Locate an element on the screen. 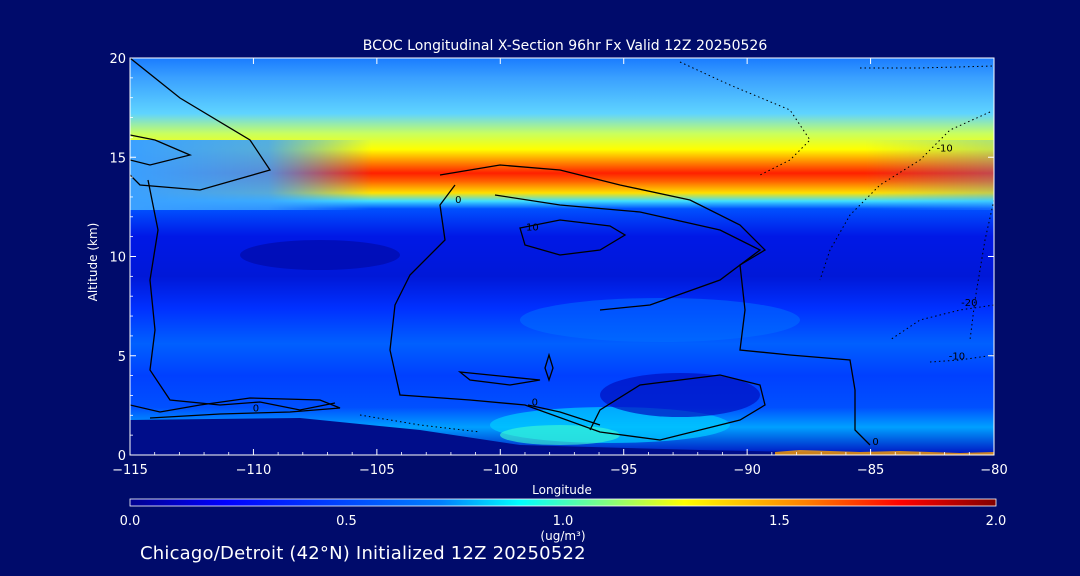 The width and height of the screenshot is (1080, 576). field-surface-hot is located at coordinates (884, 452).